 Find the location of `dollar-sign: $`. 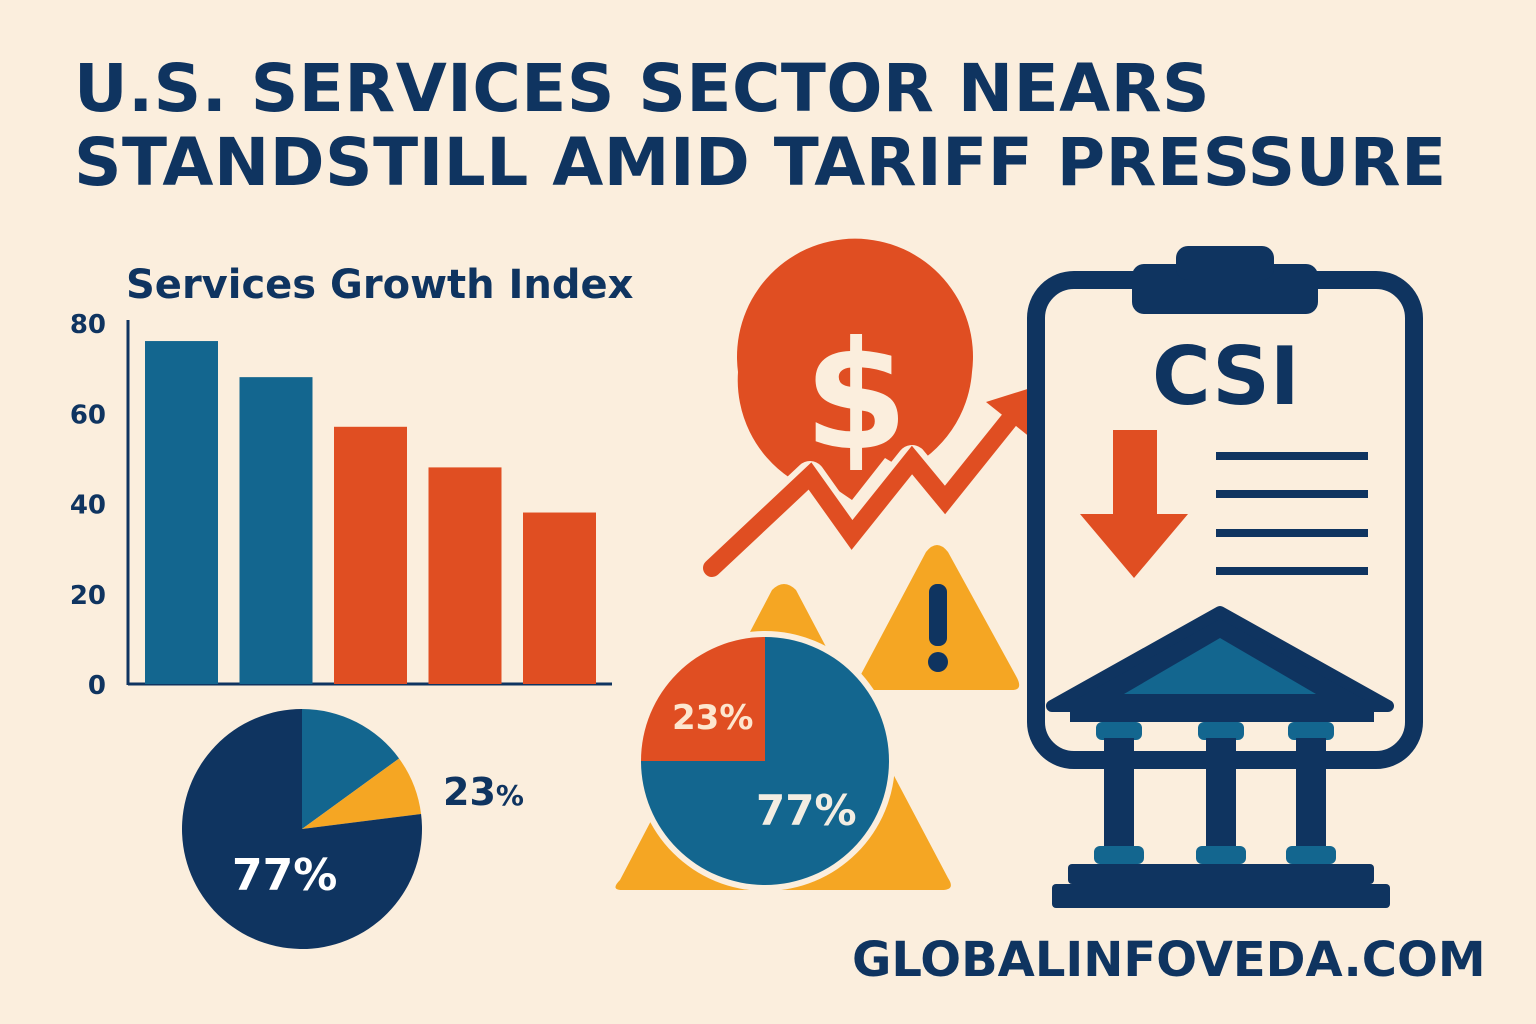

dollar-sign: $ is located at coordinates (856, 397).